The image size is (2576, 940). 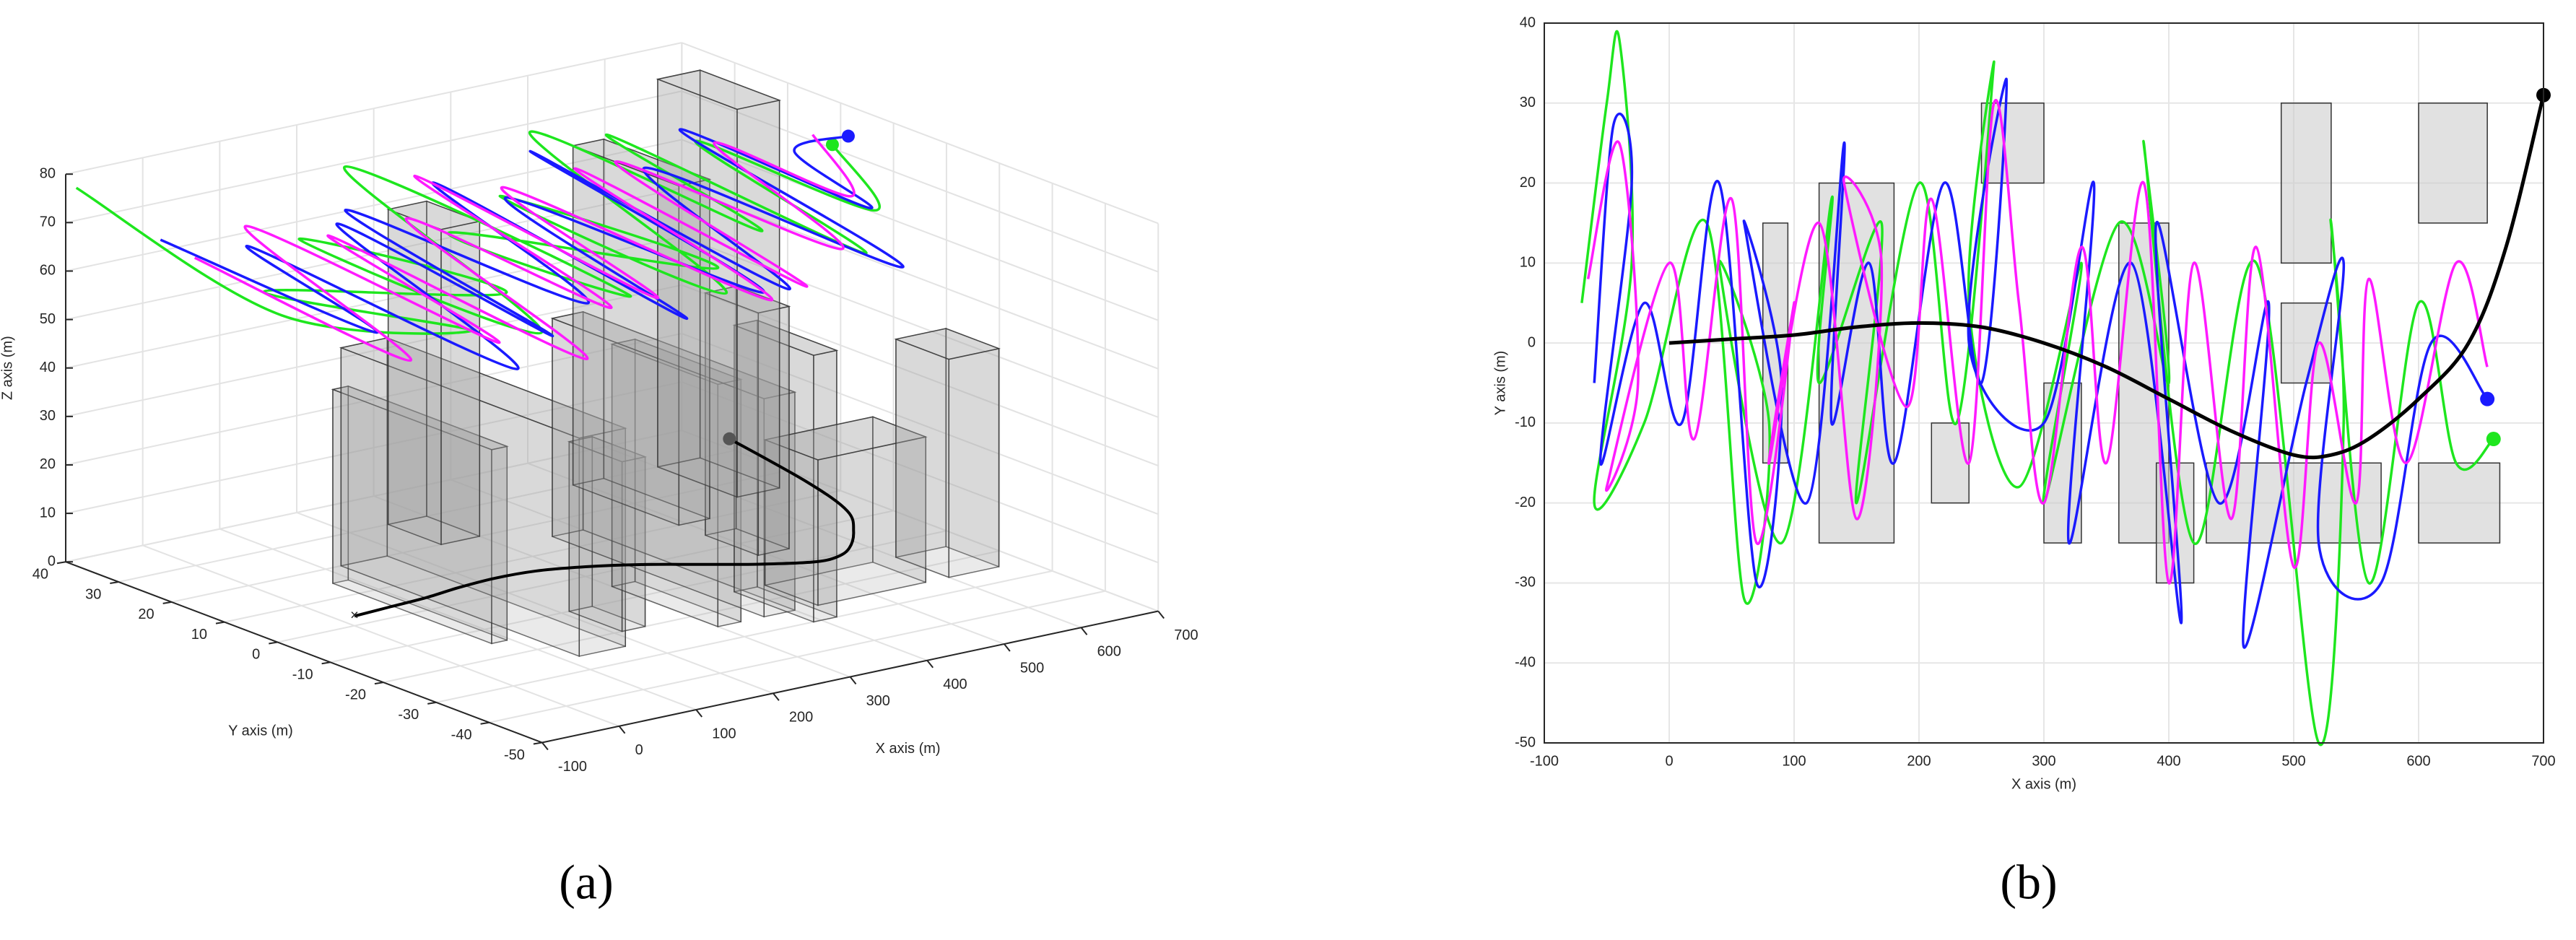 What do you see at coordinates (48, 222) in the screenshot?
I see `z-tick-label: 70` at bounding box center [48, 222].